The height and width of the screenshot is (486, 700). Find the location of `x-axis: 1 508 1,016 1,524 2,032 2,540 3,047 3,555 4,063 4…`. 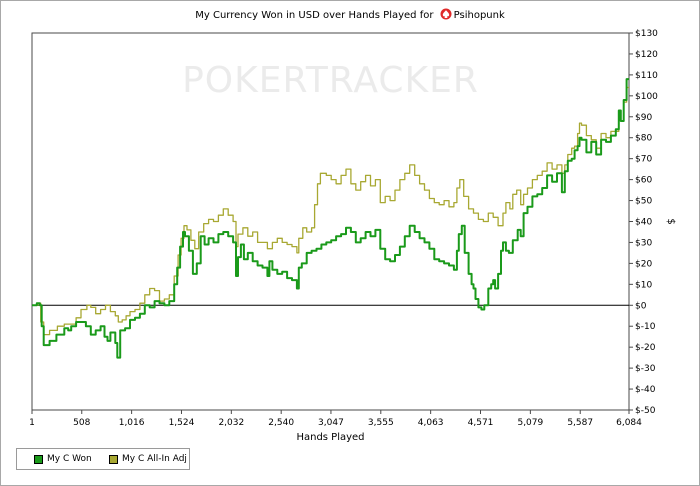

x-axis: 1 508 1,016 1,524 2,032 2,540 3,047 3,555 4,063 4… is located at coordinates (335, 419).